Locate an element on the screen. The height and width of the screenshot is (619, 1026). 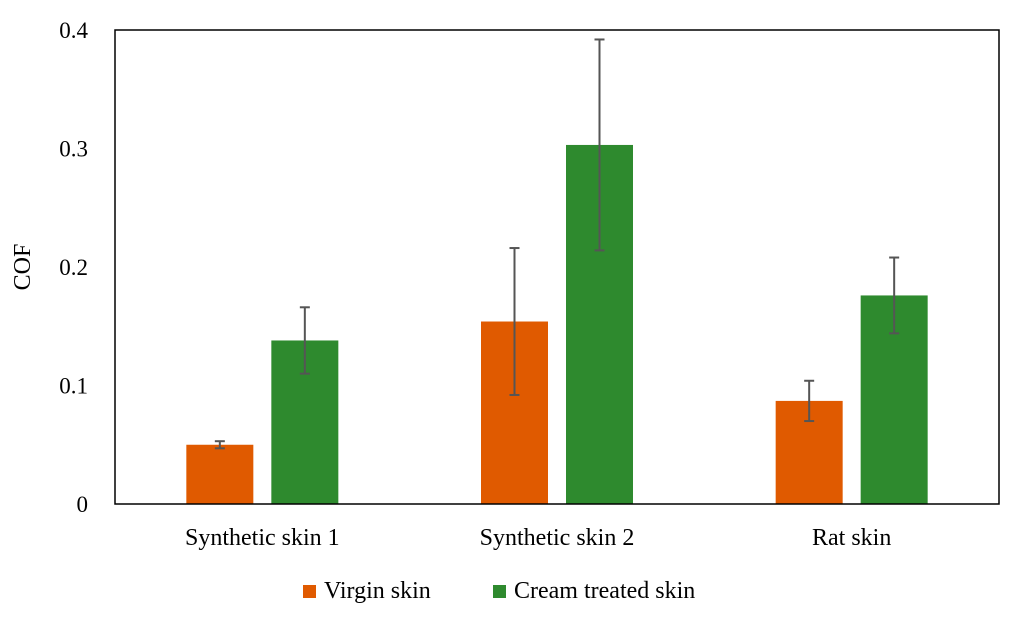
y-axis-label: COF is located at coordinates (23, 267).